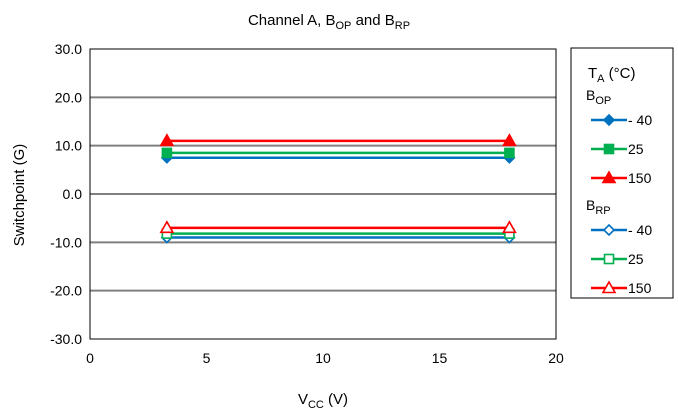  I want to click on x-tick-label: 0, so click(90, 358).